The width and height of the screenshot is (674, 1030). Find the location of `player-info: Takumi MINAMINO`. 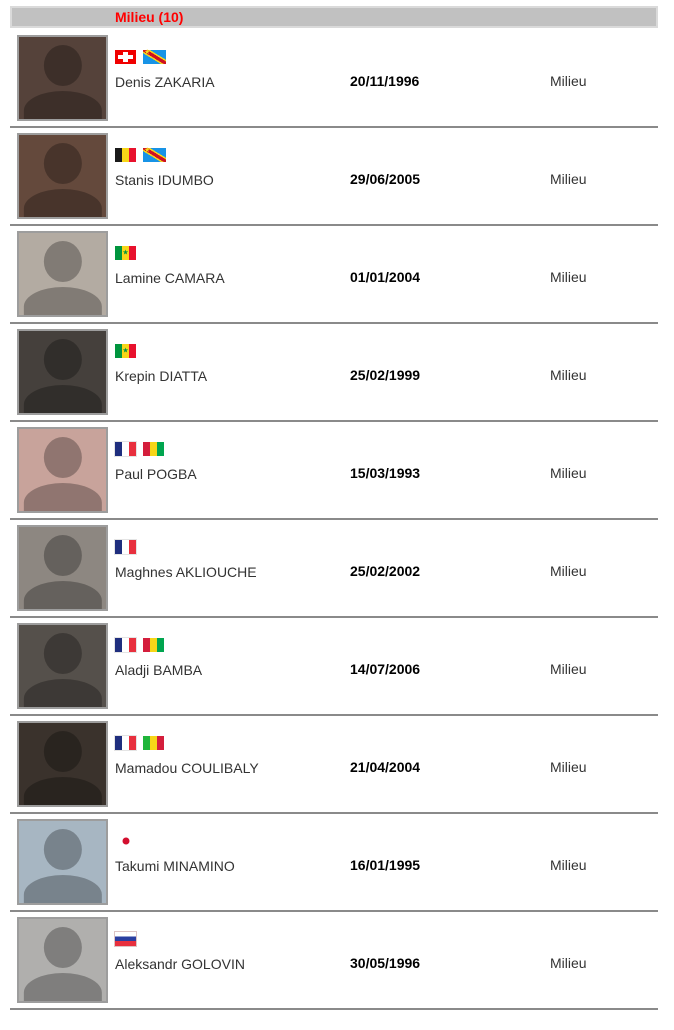

player-info: Takumi MINAMINO is located at coordinates (175, 854).